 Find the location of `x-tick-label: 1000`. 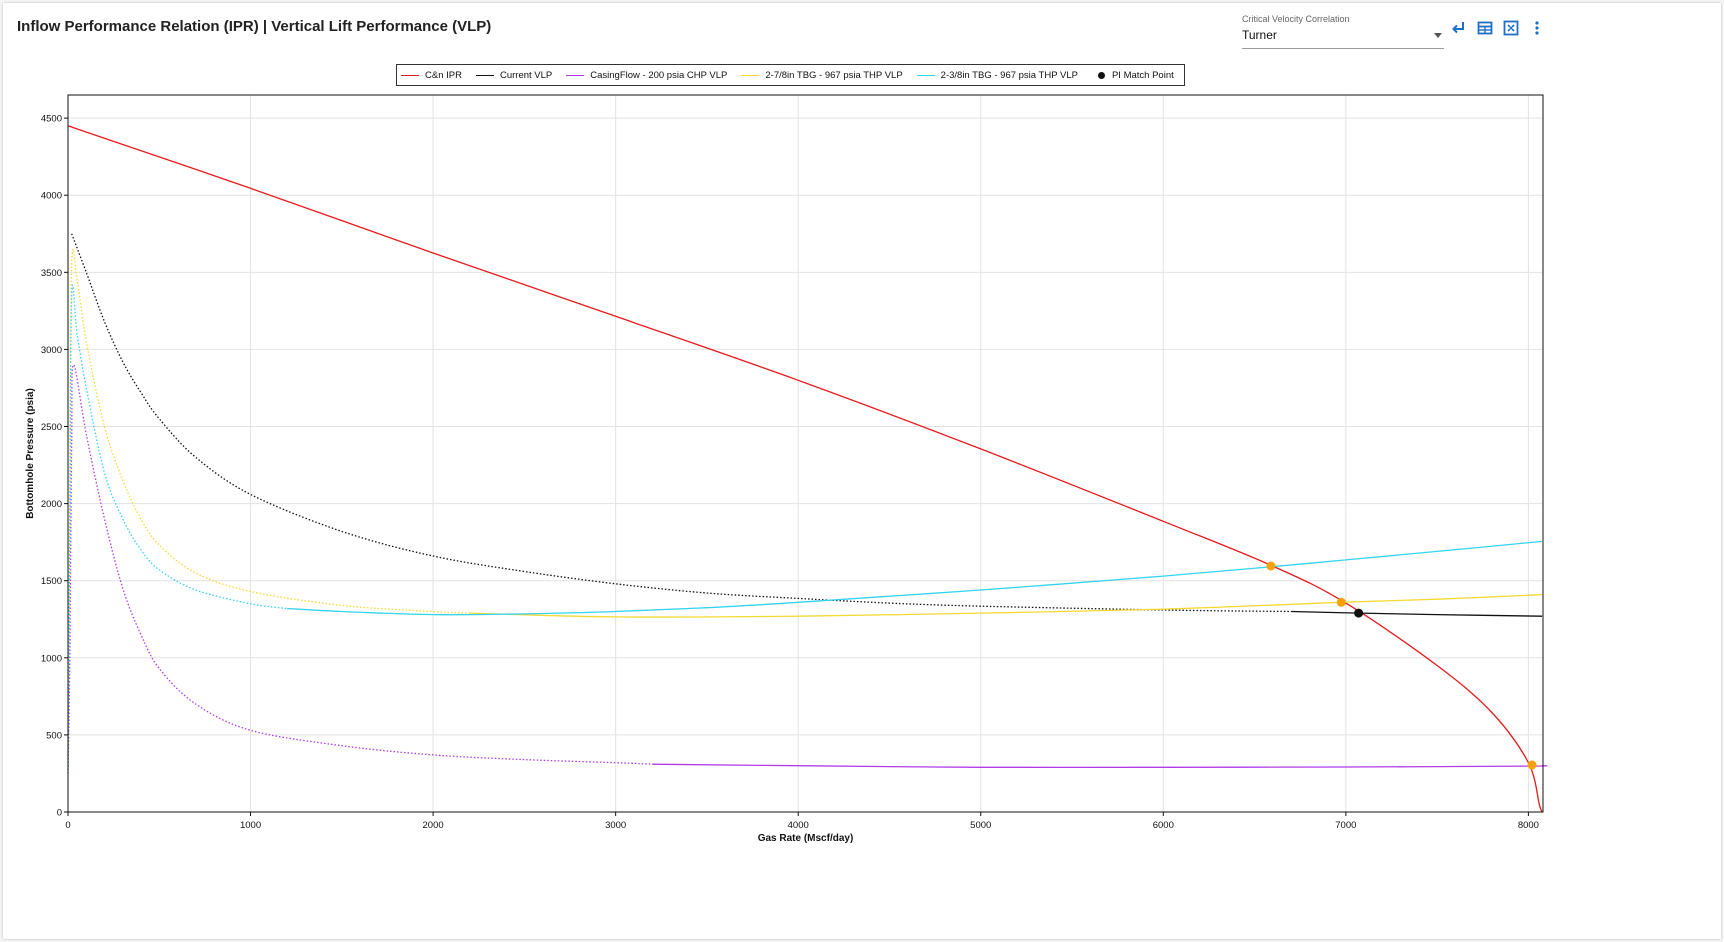

x-tick-label: 1000 is located at coordinates (250, 825).